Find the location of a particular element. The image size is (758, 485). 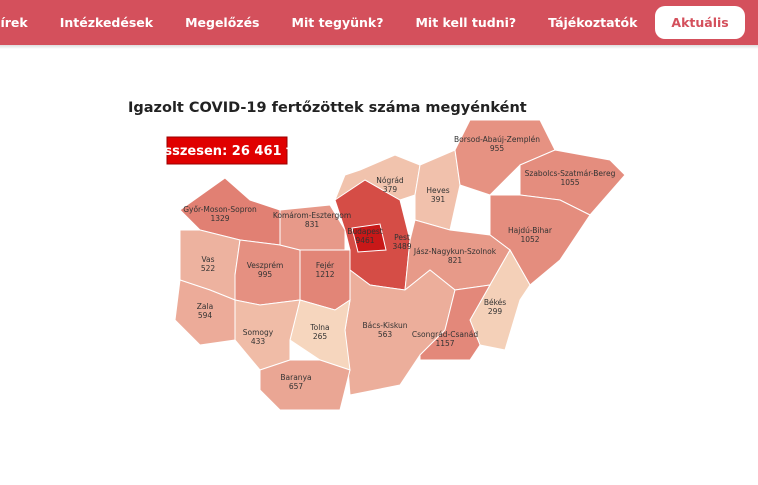

county-value: 299 is located at coordinates (495, 311).